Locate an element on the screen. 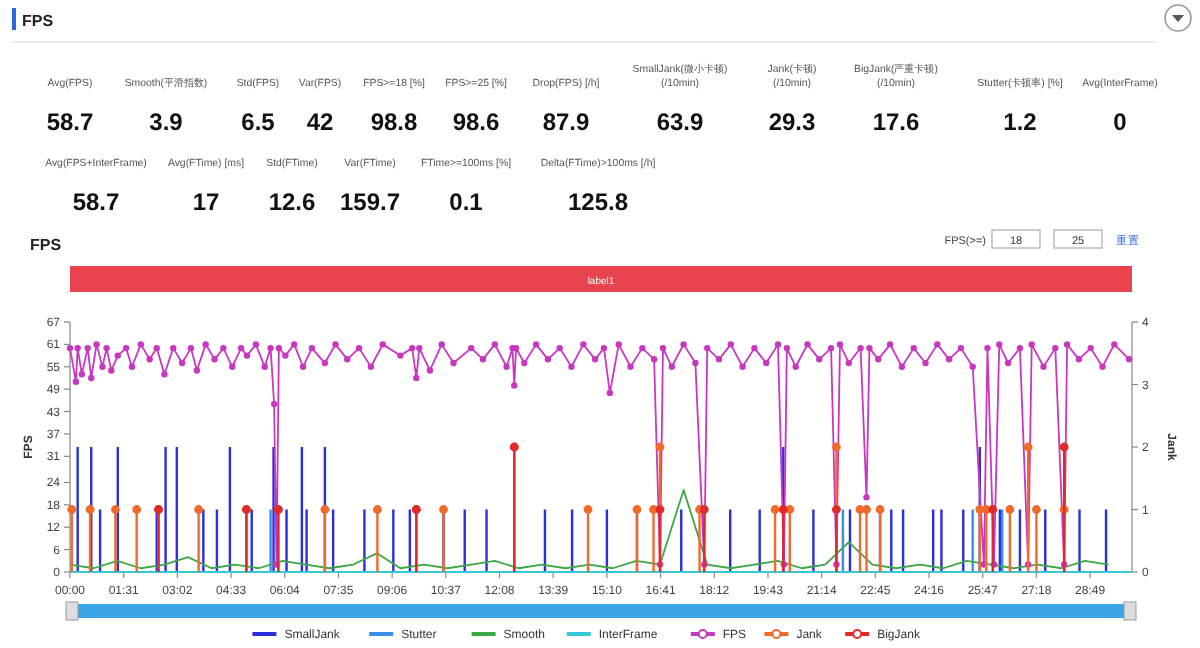  data-label: 98.8 is located at coordinates (394, 122).